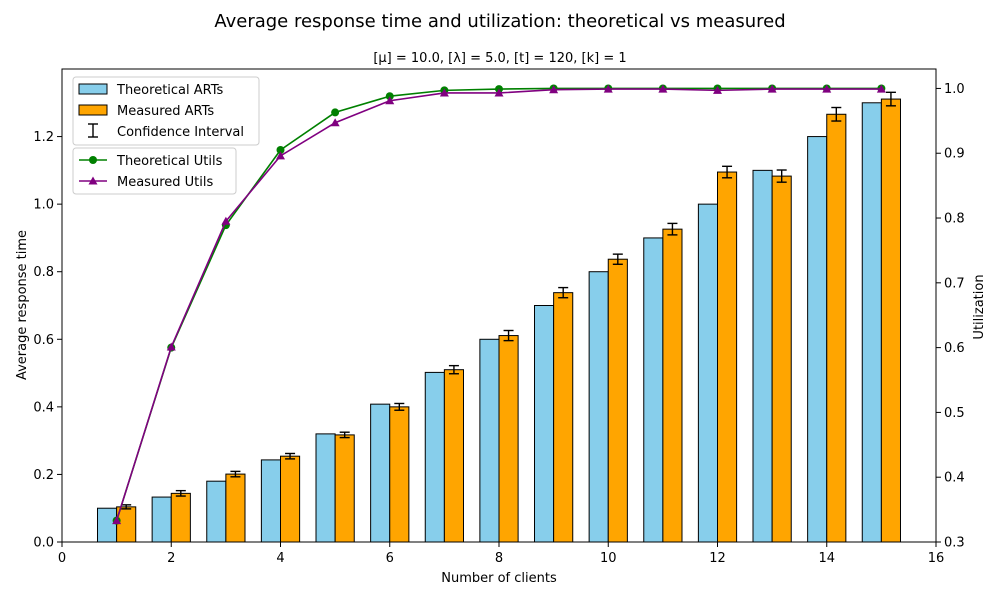 The image size is (1000, 600). What do you see at coordinates (43, 137) in the screenshot?
I see `y-tick-label-6: 1.2` at bounding box center [43, 137].